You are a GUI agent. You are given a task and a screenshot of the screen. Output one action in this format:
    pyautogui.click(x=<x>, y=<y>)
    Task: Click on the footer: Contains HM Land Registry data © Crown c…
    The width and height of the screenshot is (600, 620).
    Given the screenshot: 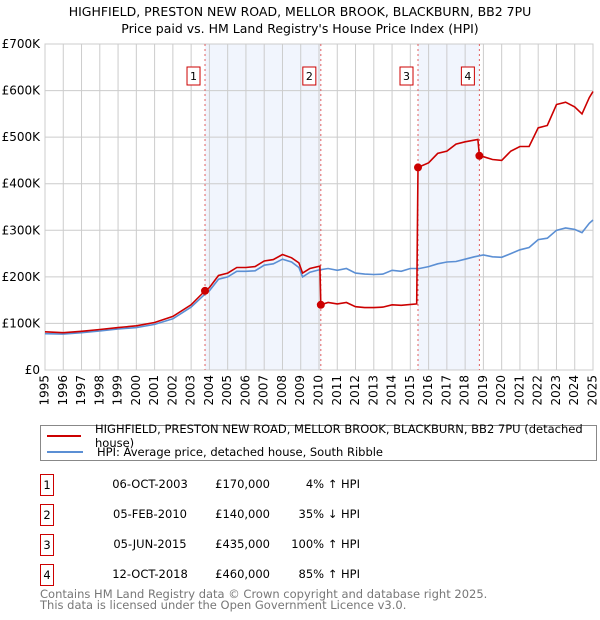 What is the action you would take?
    pyautogui.click(x=264, y=599)
    